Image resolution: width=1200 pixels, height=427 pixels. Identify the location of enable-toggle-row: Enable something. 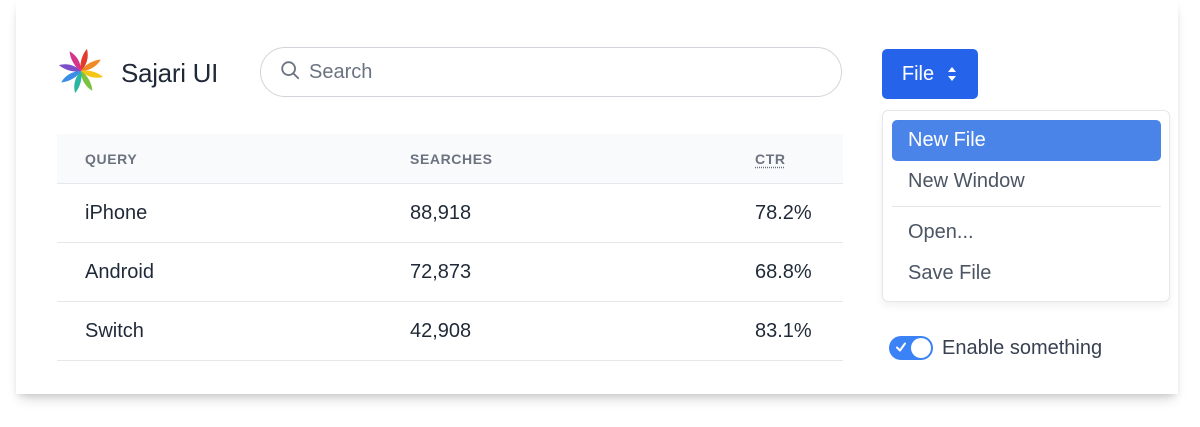
(995, 348).